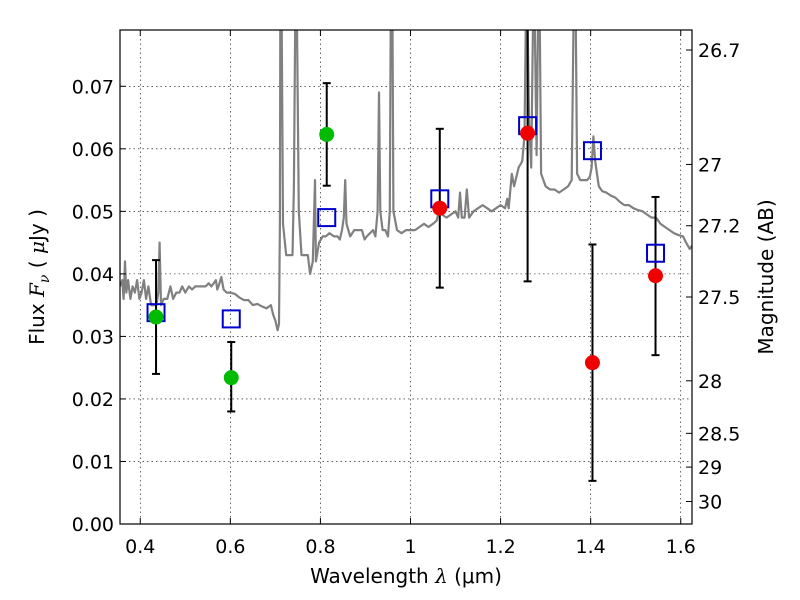 The image size is (800, 600). I want to click on y-tick-label: 0.04, so click(93, 275).